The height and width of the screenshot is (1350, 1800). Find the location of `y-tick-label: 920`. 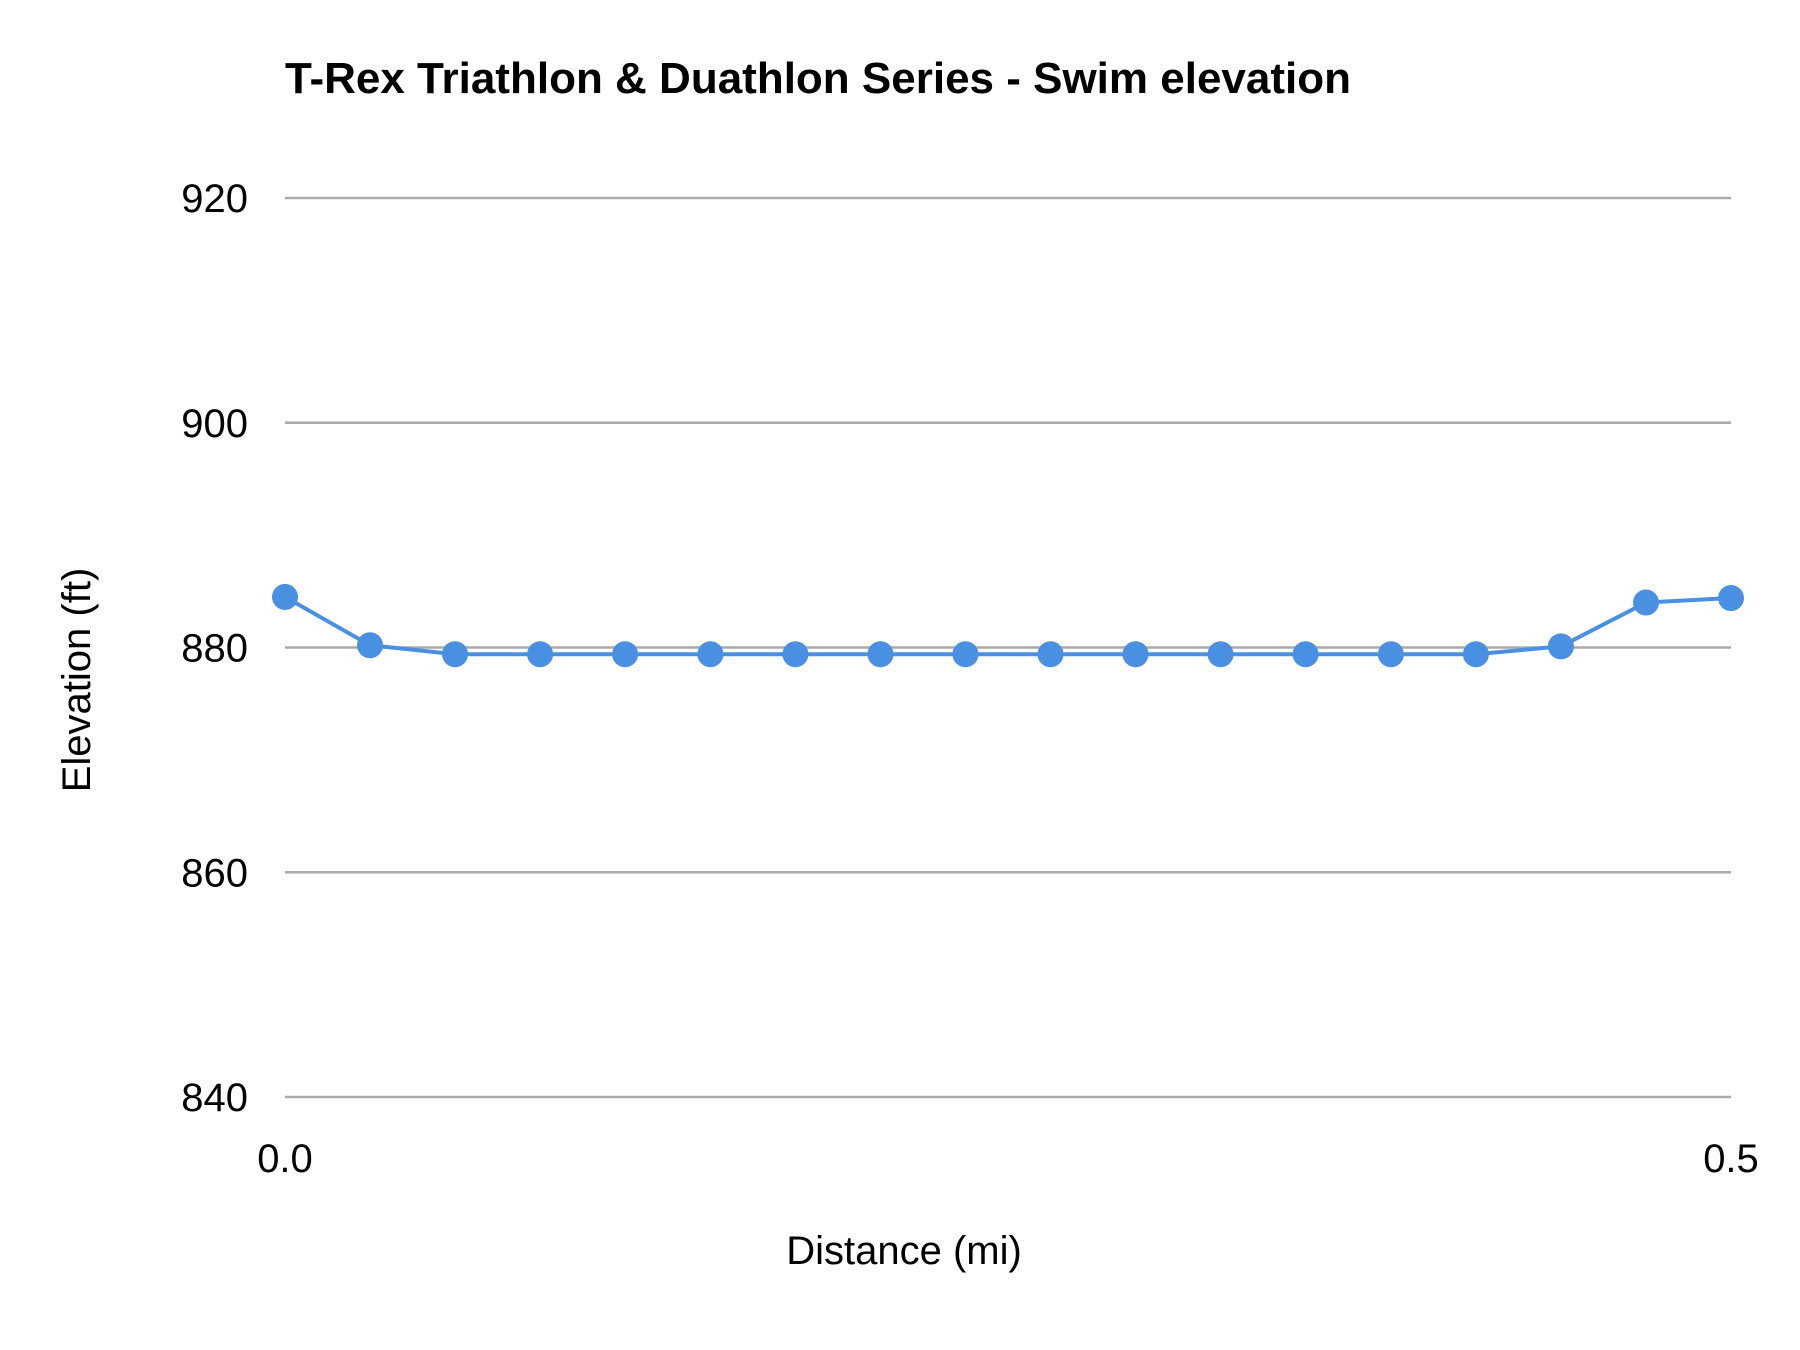

y-tick-label: 920 is located at coordinates (214, 199).